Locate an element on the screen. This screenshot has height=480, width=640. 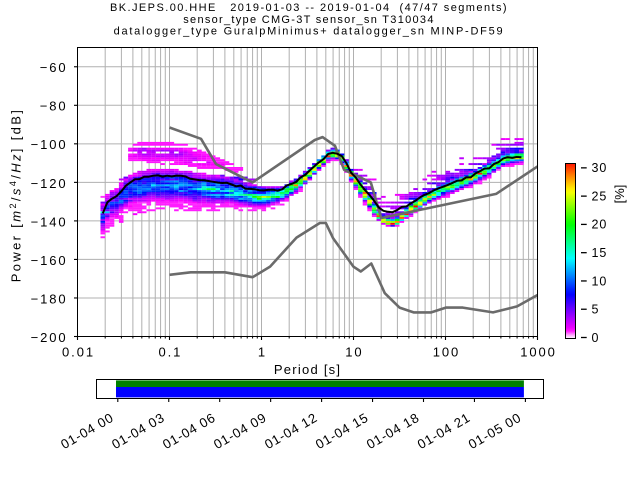
svg-text: 100 is located at coordinates (446, 352).